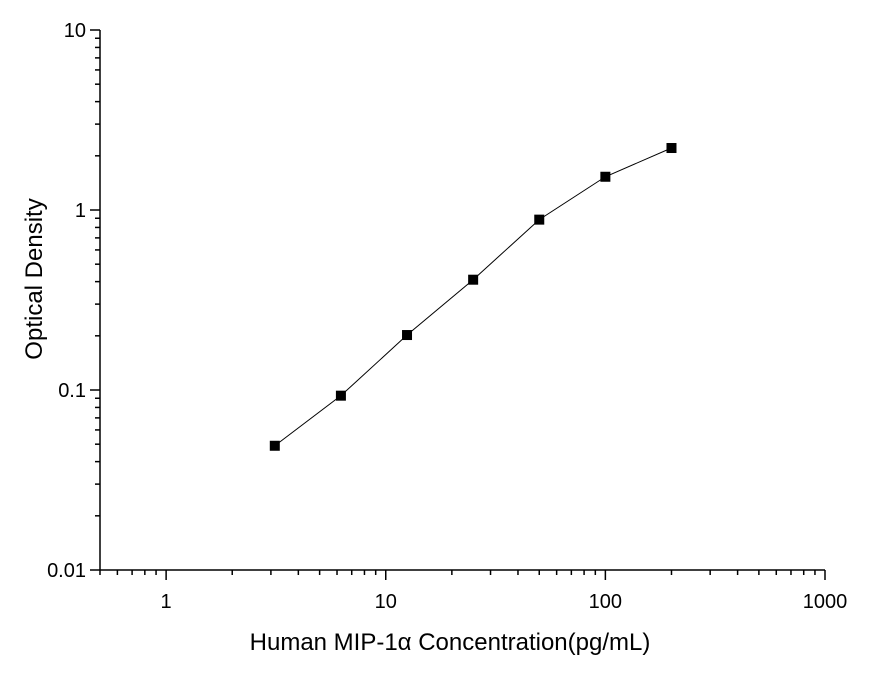 The image size is (891, 674). What do you see at coordinates (75, 31) in the screenshot?
I see `y-tick-label: 10` at bounding box center [75, 31].